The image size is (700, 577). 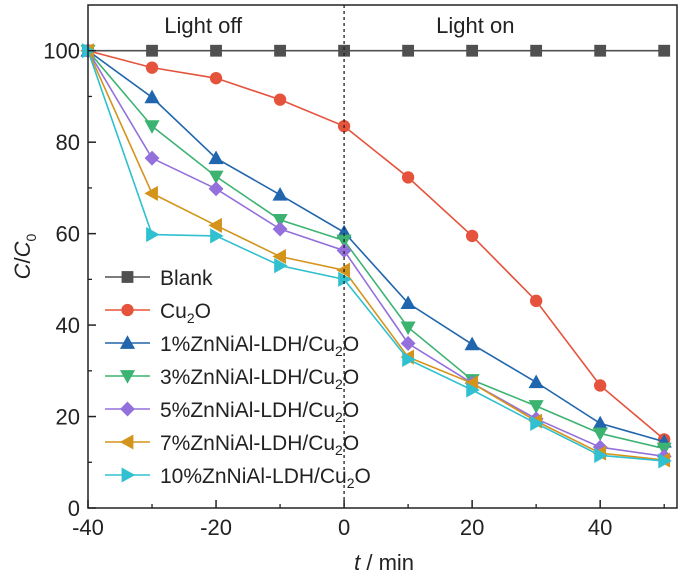 What do you see at coordinates (31, 237) in the screenshot?
I see `y-axis-label-subscript: 0` at bounding box center [31, 237].